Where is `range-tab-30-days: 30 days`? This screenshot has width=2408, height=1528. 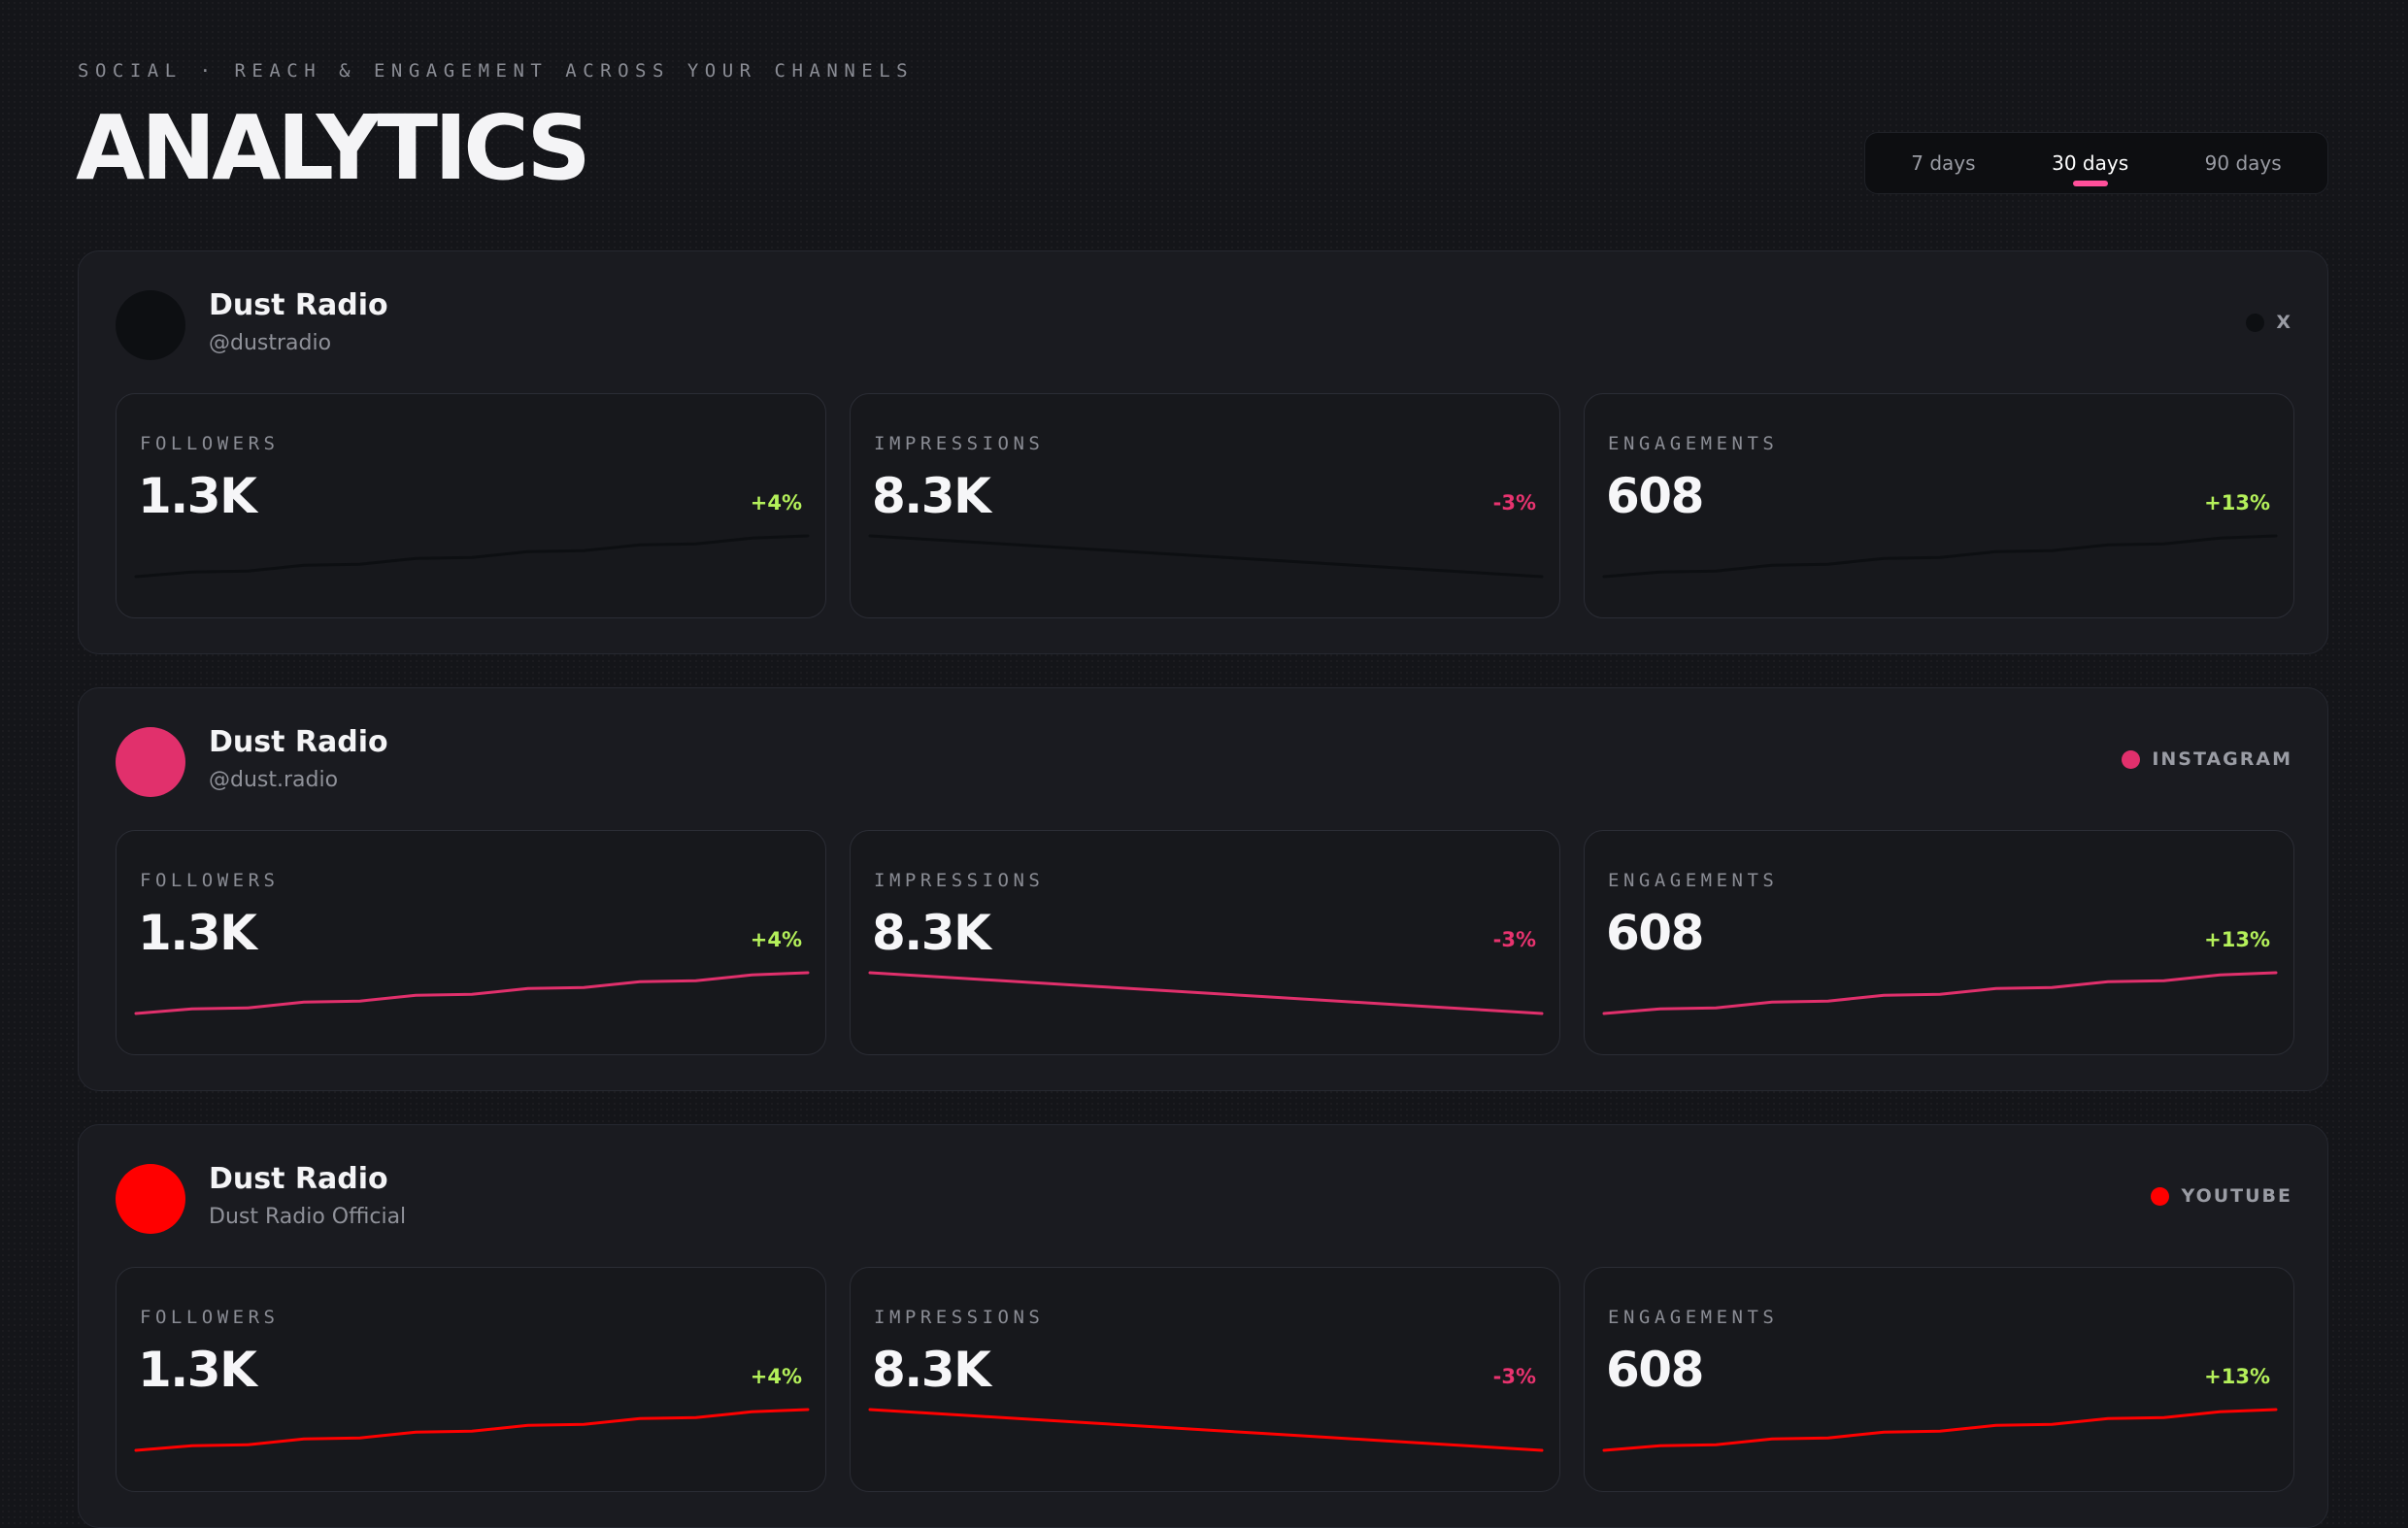
range-tab-30-days: 30 days is located at coordinates (2090, 163).